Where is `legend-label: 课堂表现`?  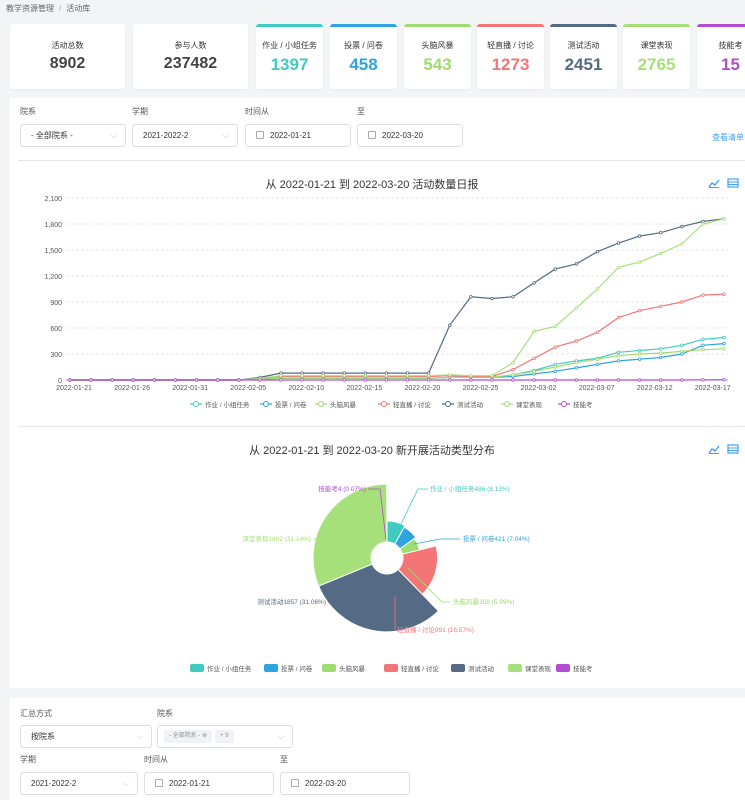 legend-label: 课堂表现 is located at coordinates (529, 404).